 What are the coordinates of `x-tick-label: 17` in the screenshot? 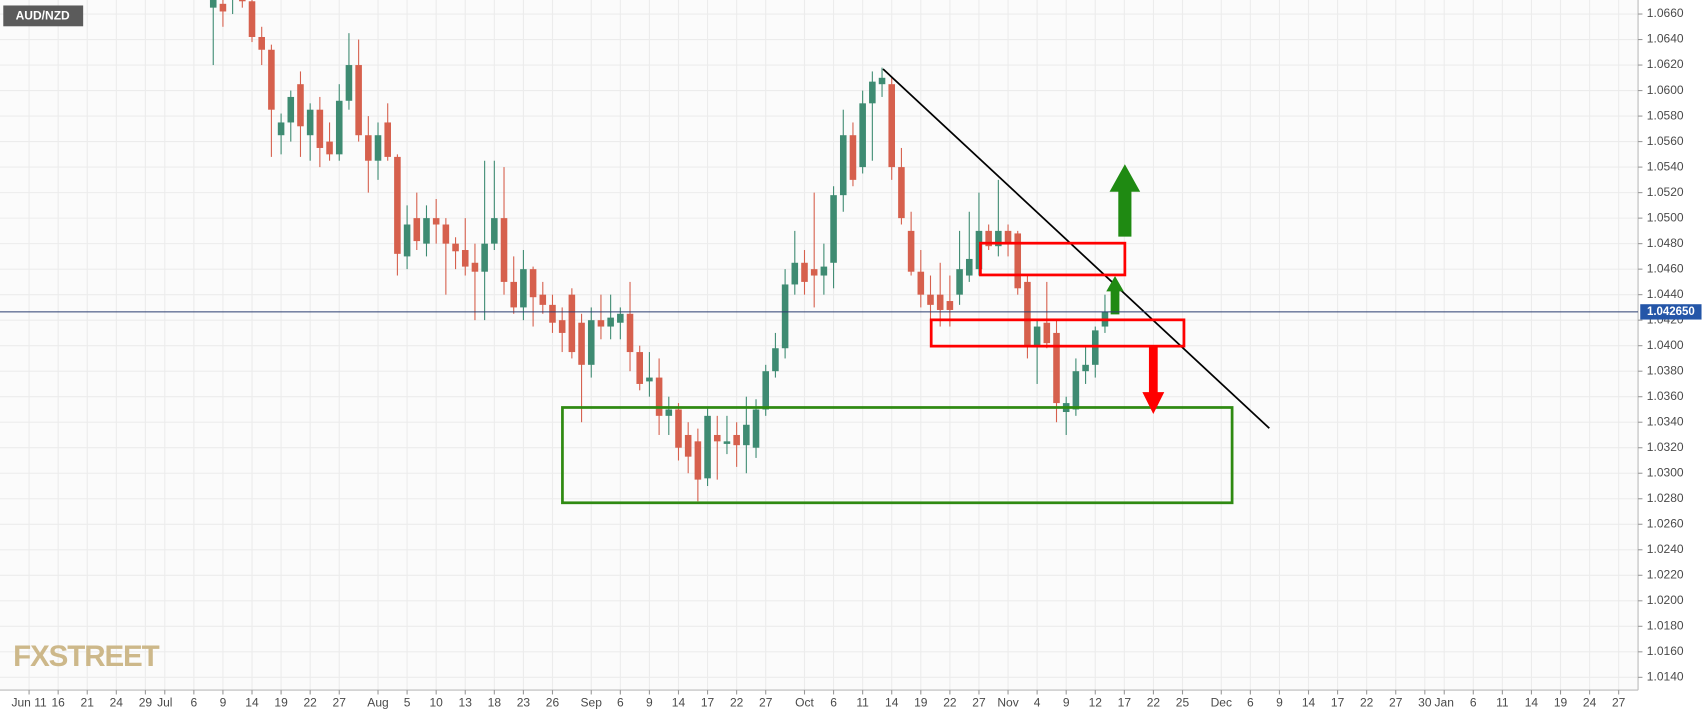 It's located at (1125, 702).